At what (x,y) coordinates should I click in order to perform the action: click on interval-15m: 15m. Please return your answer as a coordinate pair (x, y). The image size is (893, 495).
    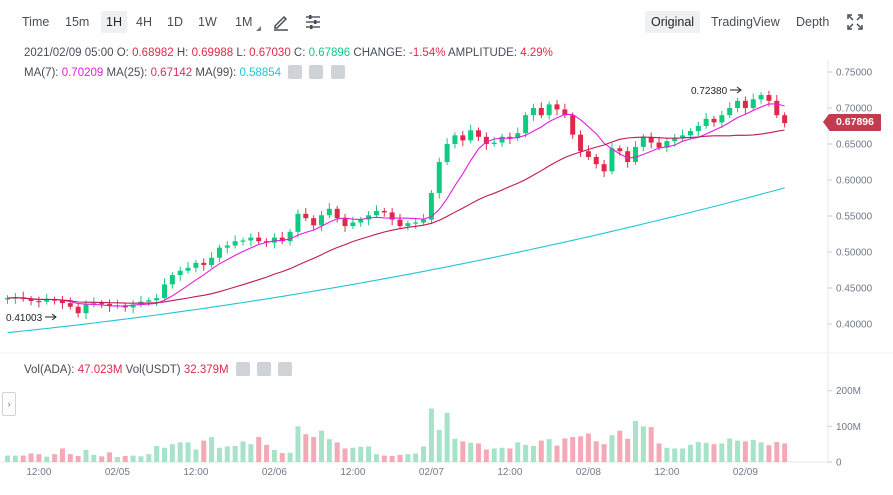
    Looking at the image, I should click on (77, 22).